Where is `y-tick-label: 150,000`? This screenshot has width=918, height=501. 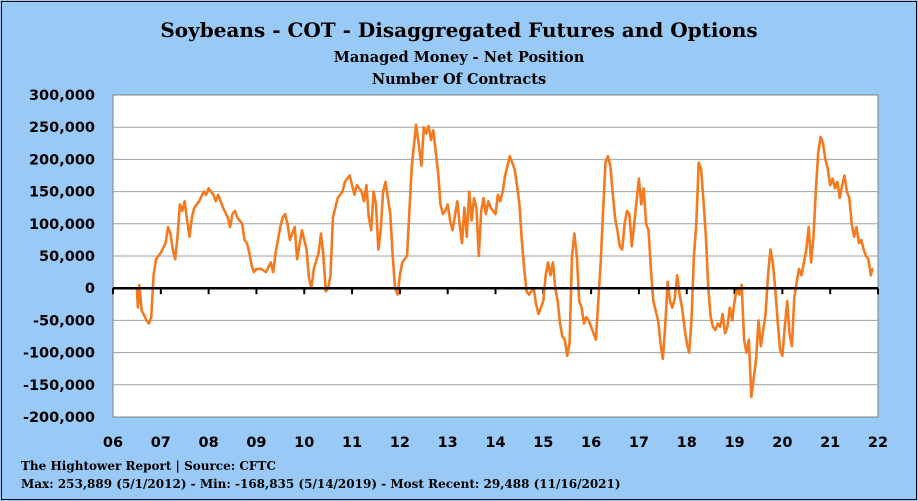
y-tick-label: 150,000 is located at coordinates (62, 193).